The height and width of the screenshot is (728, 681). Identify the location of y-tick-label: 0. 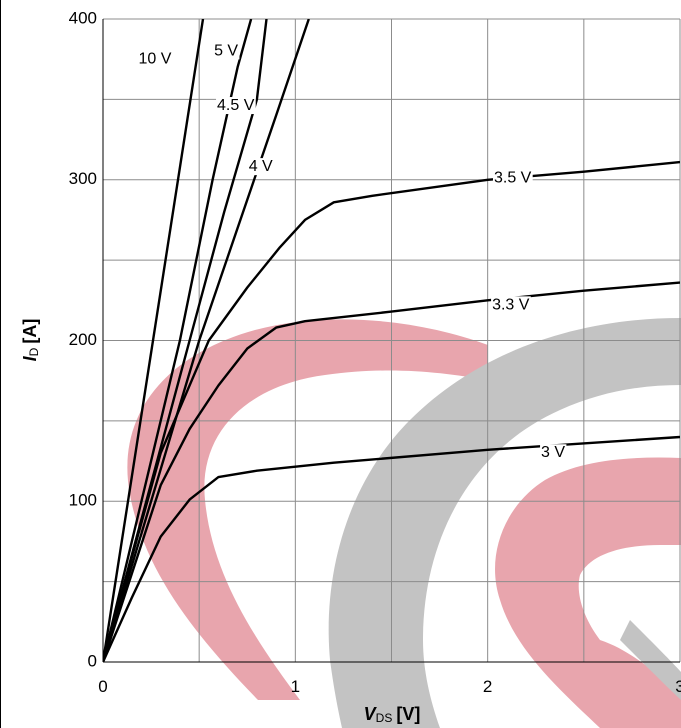
(92, 660).